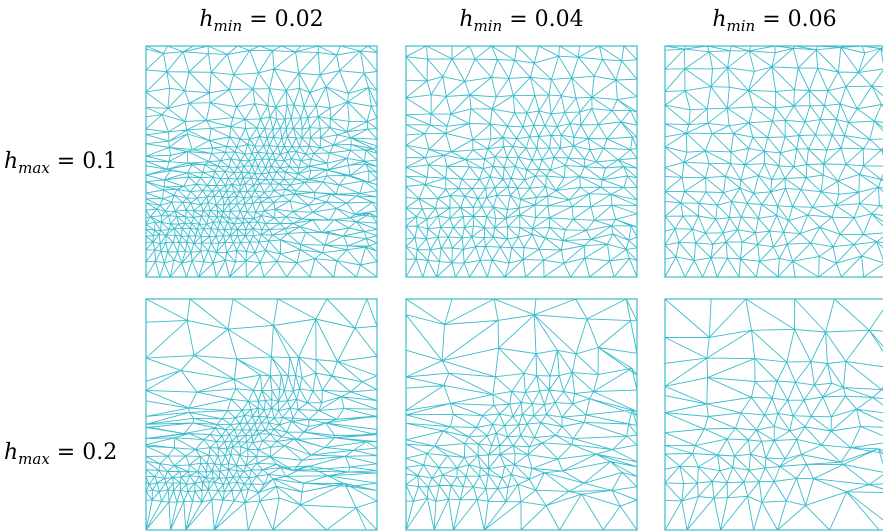  I want to click on column-label-value: 0.04, so click(559, 19).